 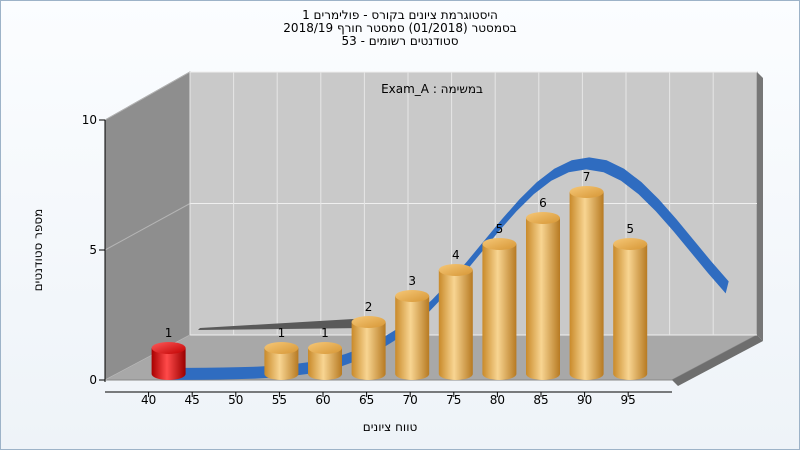 I want to click on x-tick-label: 55, so click(x=279, y=400).